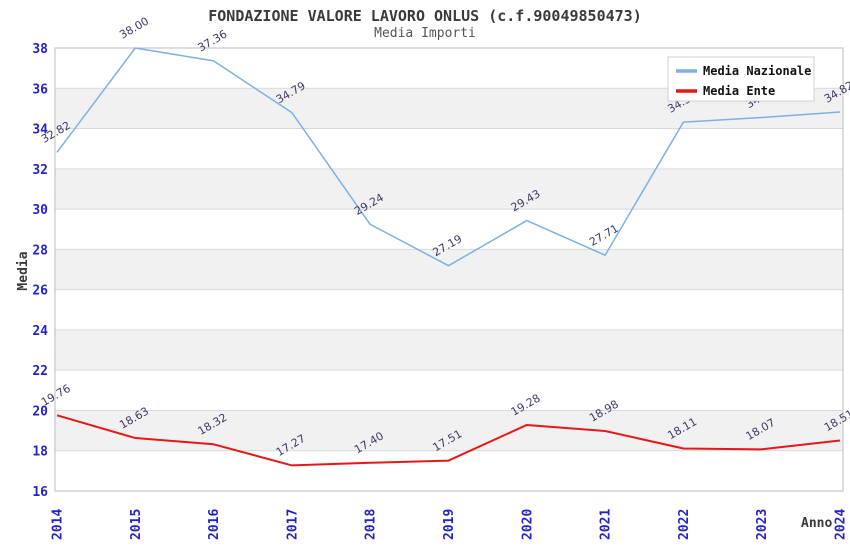  I want to click on y-tick-label: 32, so click(40, 170).